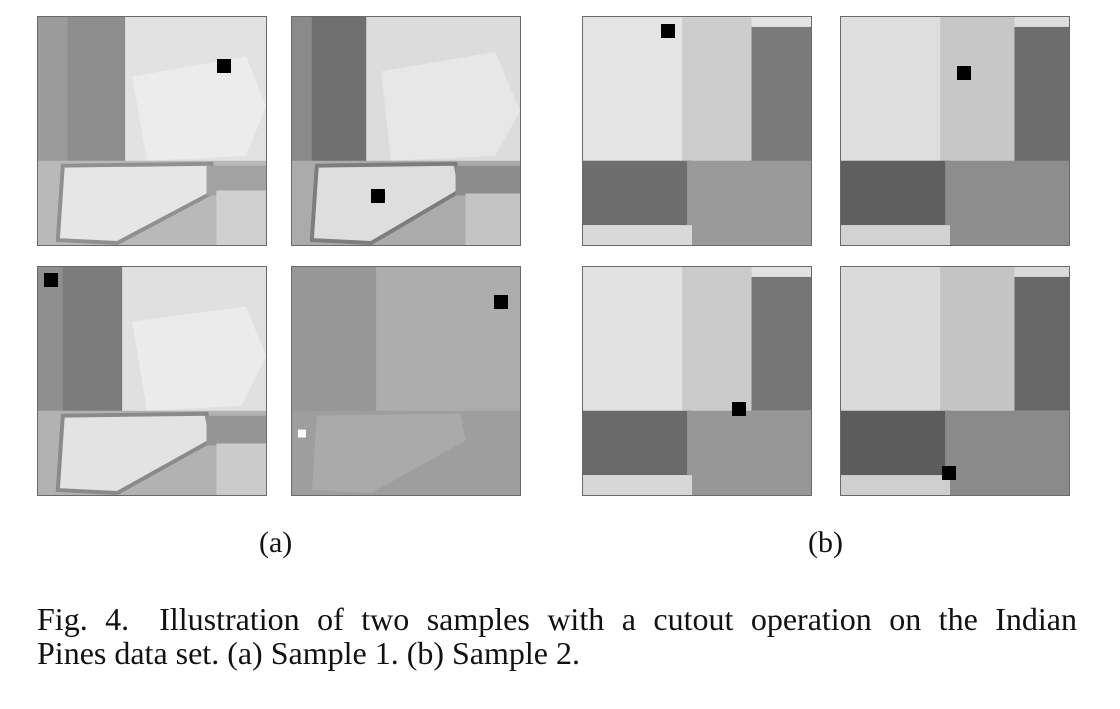 This screenshot has width=1120, height=709. I want to click on sample1-view3-patch, so click(152, 381).